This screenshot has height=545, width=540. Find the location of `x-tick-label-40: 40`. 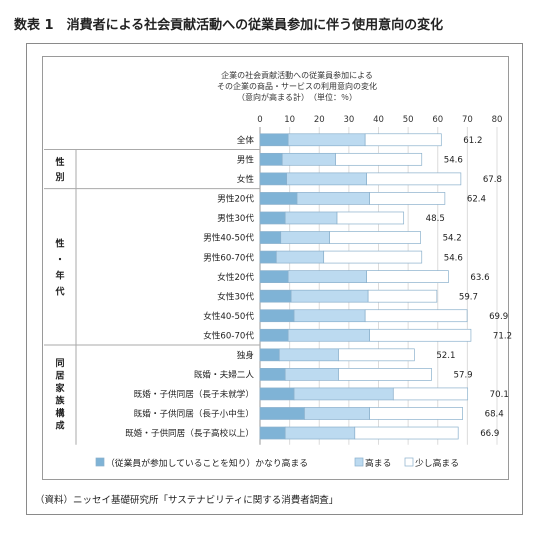

x-tick-label-40: 40 is located at coordinates (378, 120).